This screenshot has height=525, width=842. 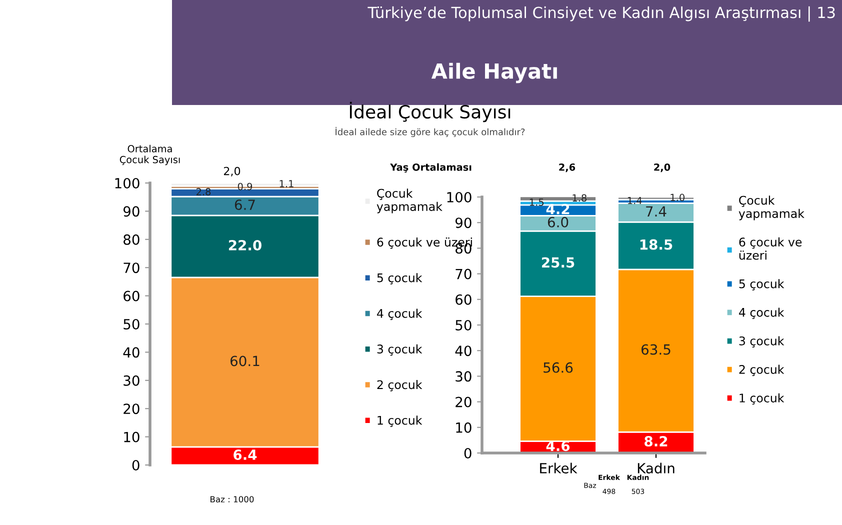 I want to click on text: Yaş Ortalaması, so click(x=431, y=168).